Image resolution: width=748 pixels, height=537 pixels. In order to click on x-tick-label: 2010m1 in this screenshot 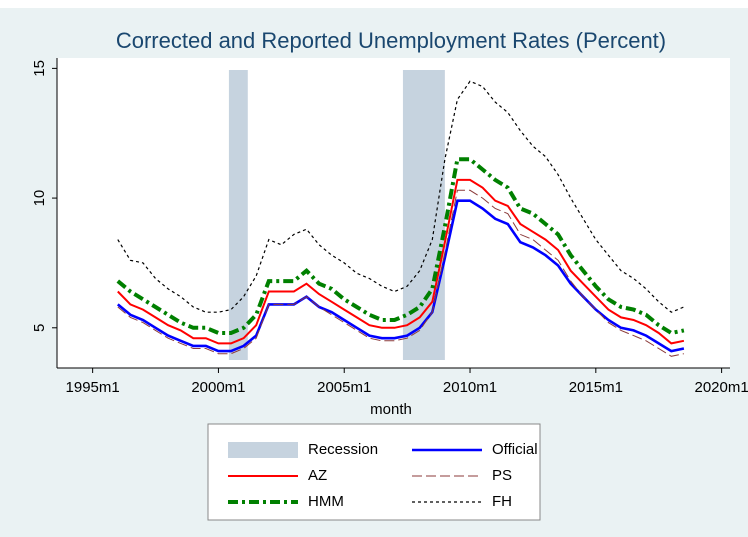, I will do `click(470, 387)`.